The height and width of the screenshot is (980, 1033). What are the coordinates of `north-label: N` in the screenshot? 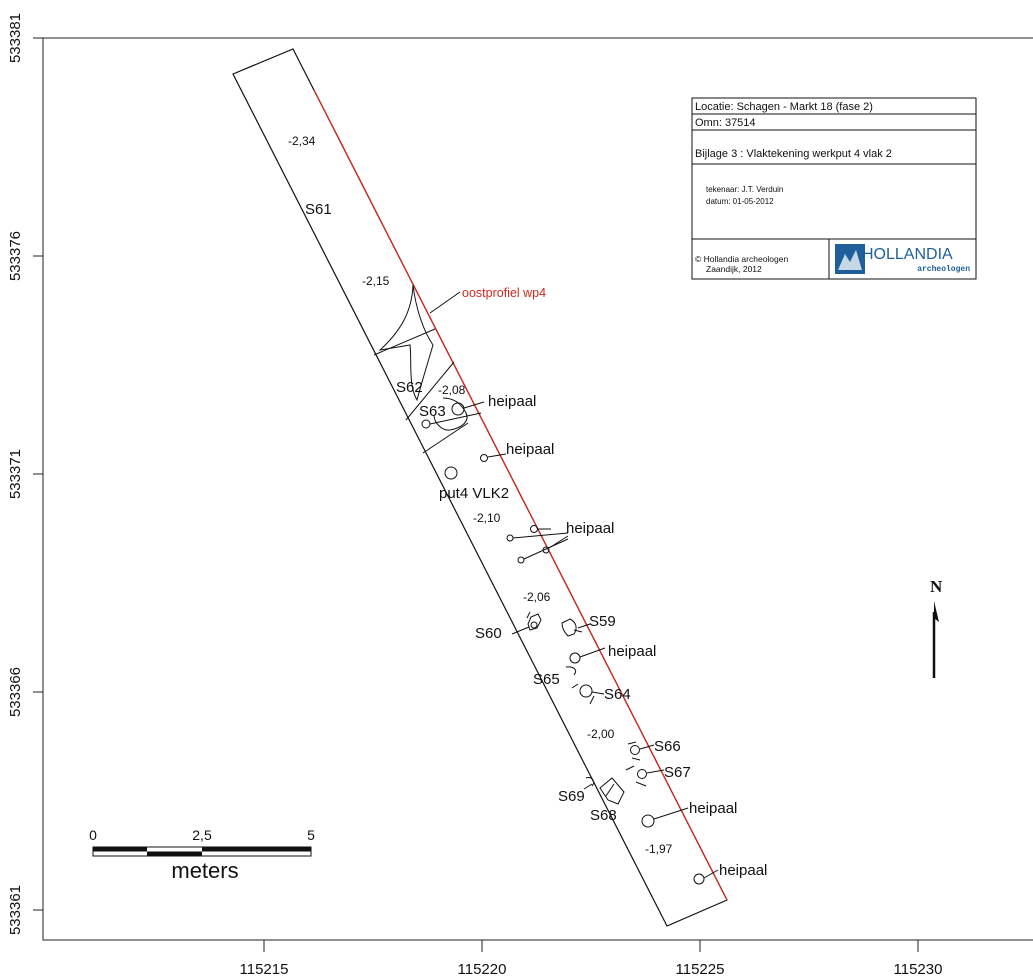 It's located at (936, 586).